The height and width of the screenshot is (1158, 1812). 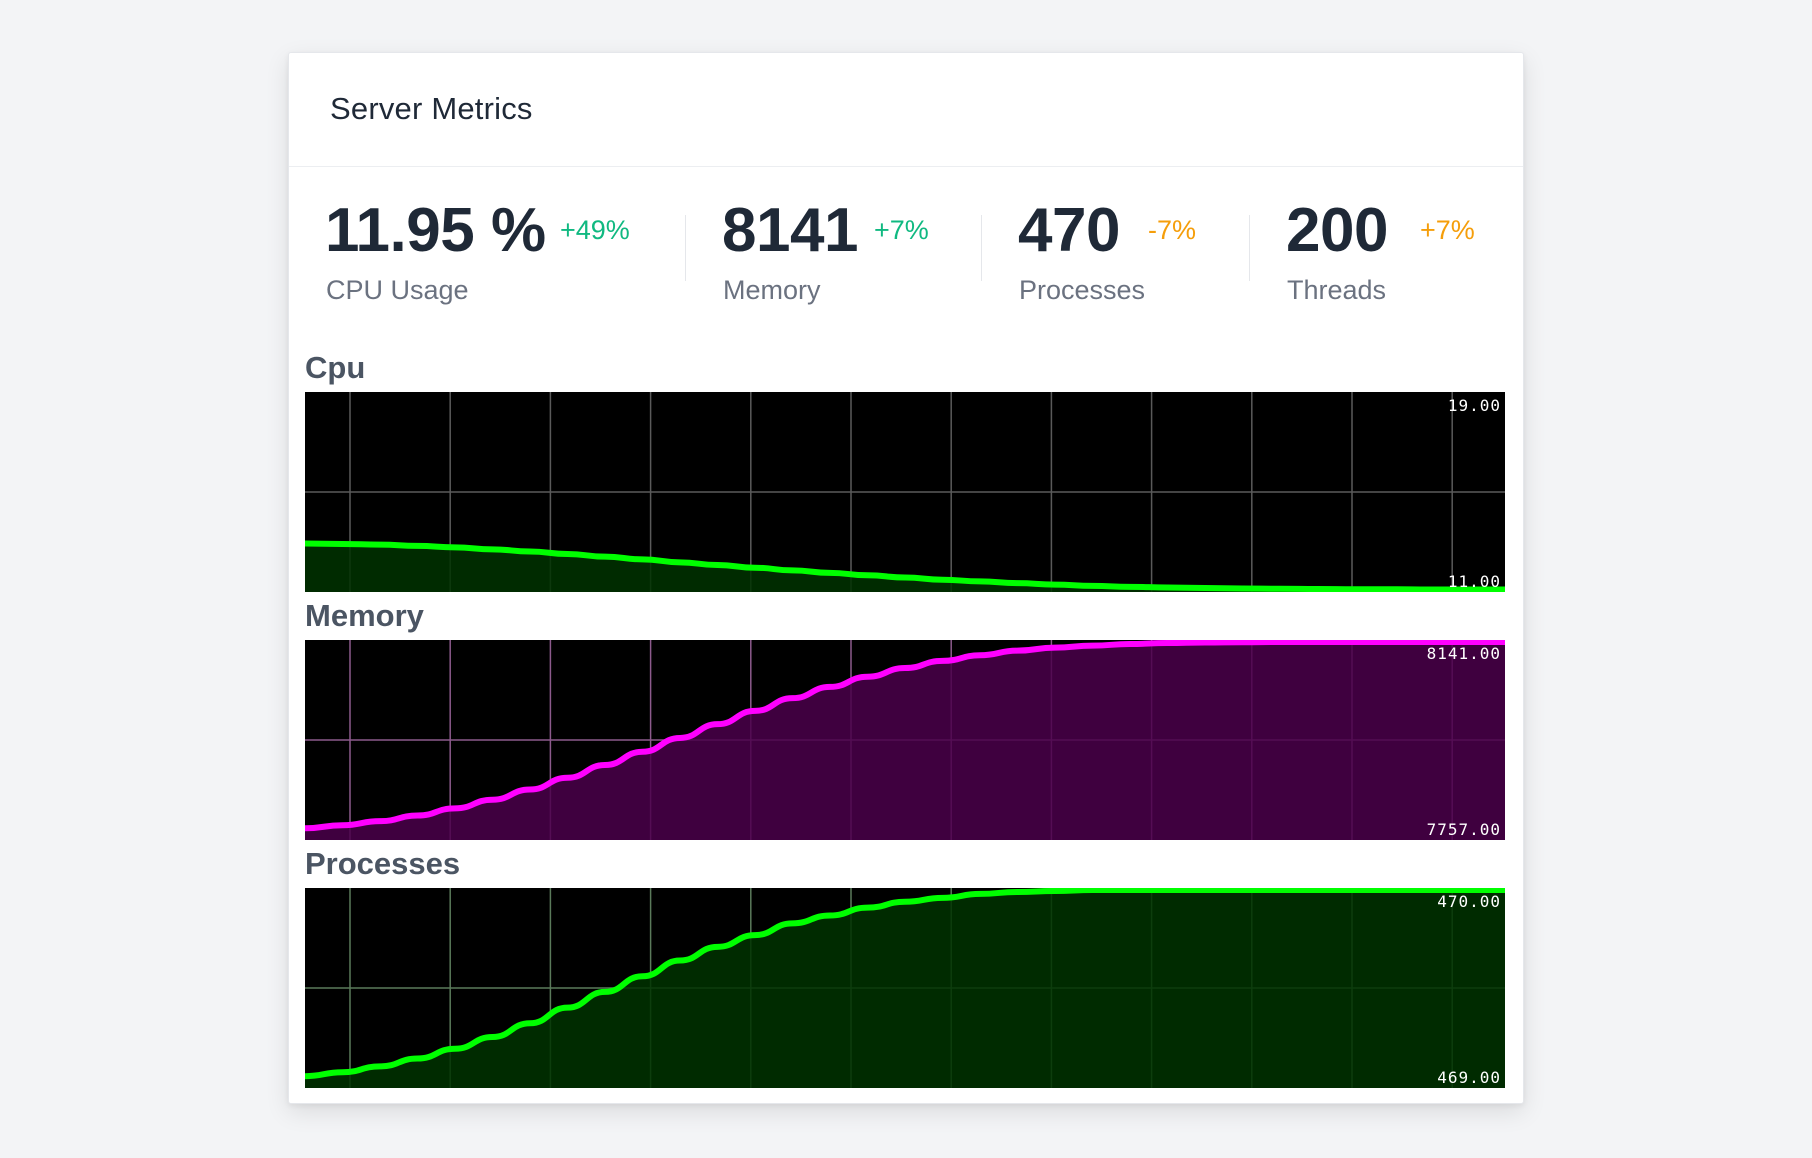 I want to click on stat-label: Memory, so click(x=772, y=290).